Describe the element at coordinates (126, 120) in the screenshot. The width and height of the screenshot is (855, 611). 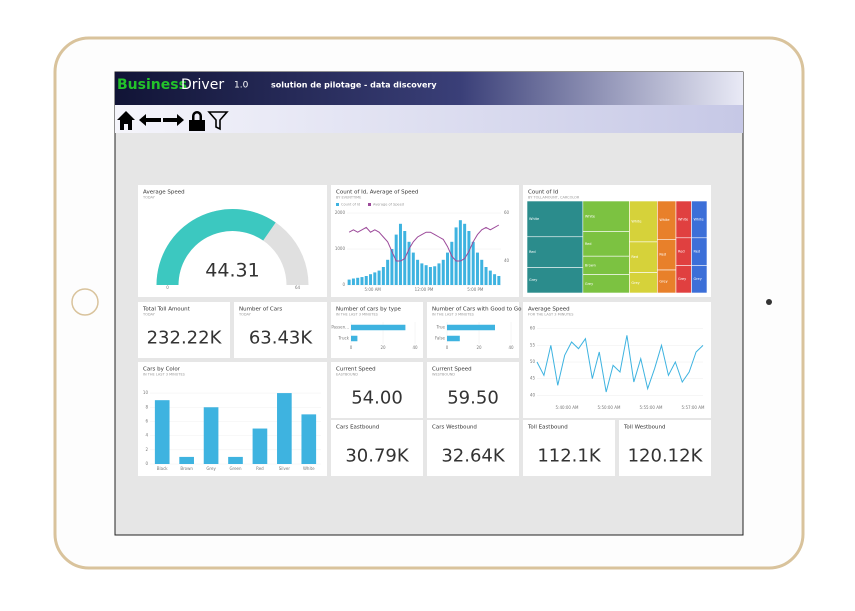
I see `home-icon` at that location.